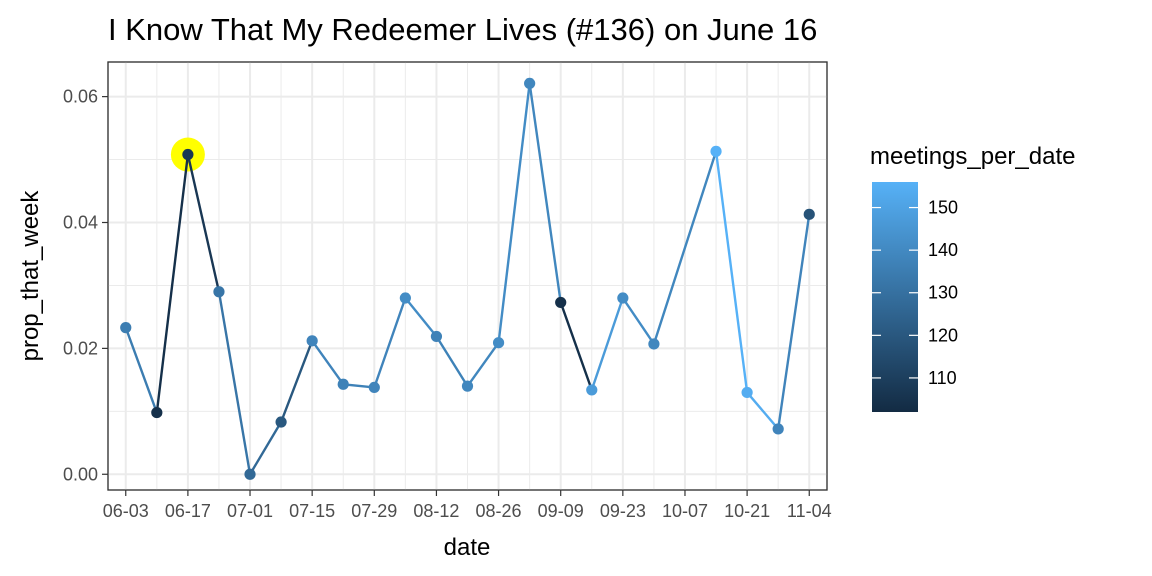  Describe the element at coordinates (188, 511) in the screenshot. I see `x-tick-label: 06-17` at that location.